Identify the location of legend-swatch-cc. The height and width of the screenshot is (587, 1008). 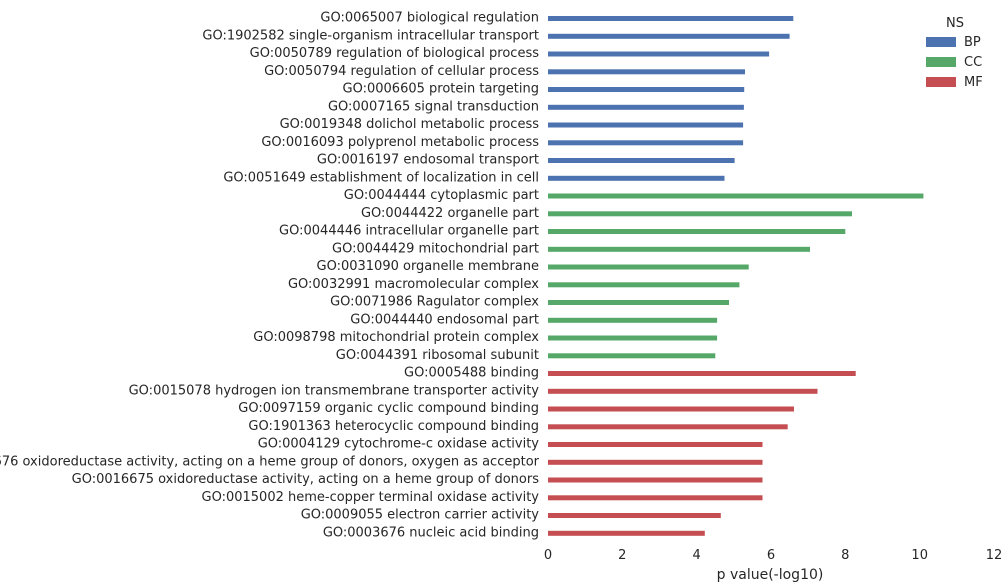
(941, 62).